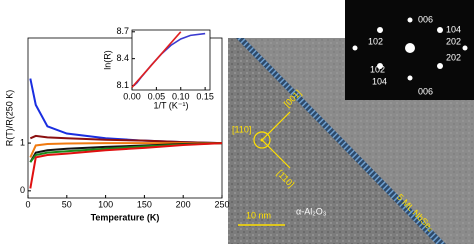  Describe the element at coordinates (221, 204) in the screenshot. I see `x-tick-label: 250` at that location.